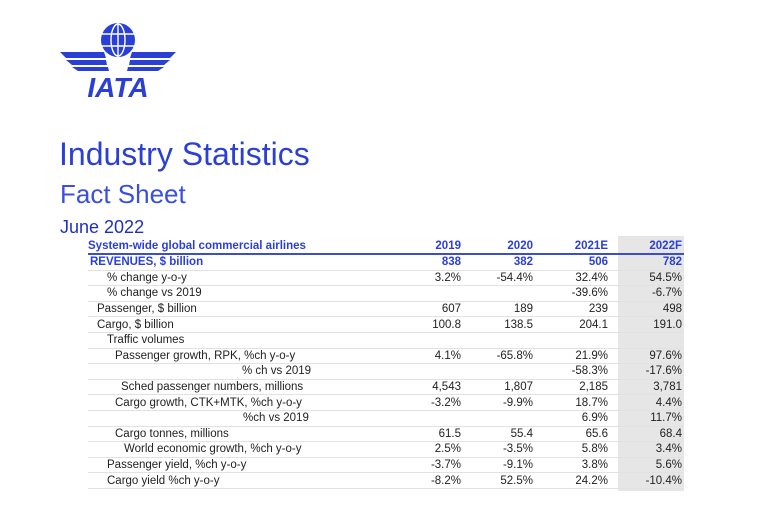 The image size is (768, 513). Describe the element at coordinates (439, 356) in the screenshot. I see `row-value: 4.1%` at that location.